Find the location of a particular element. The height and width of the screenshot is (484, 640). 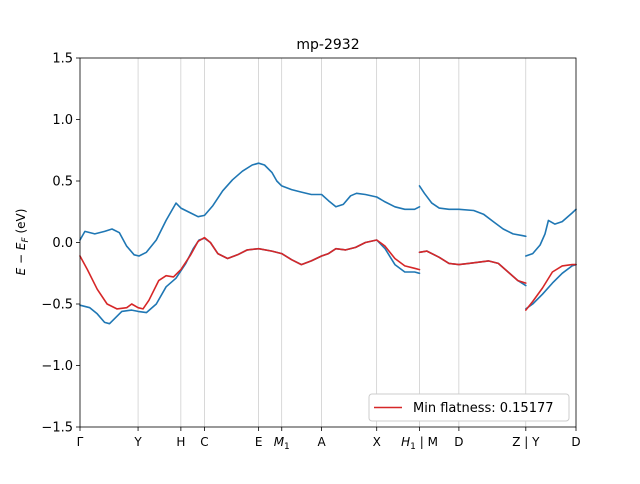

x-tick-label: X is located at coordinates (377, 442).